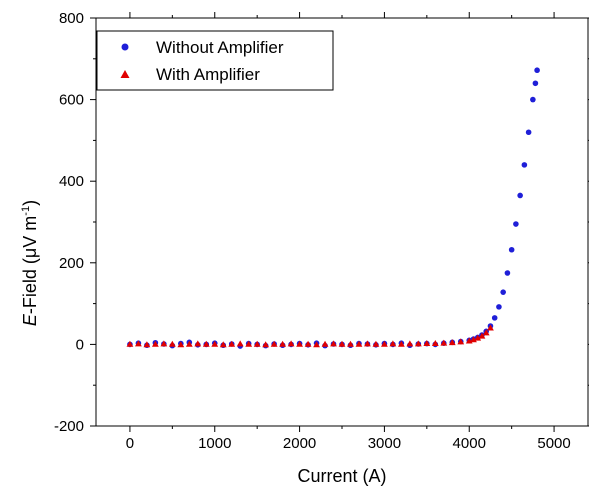  What do you see at coordinates (130, 443) in the screenshot?
I see `x-tick-label: 0` at bounding box center [130, 443].